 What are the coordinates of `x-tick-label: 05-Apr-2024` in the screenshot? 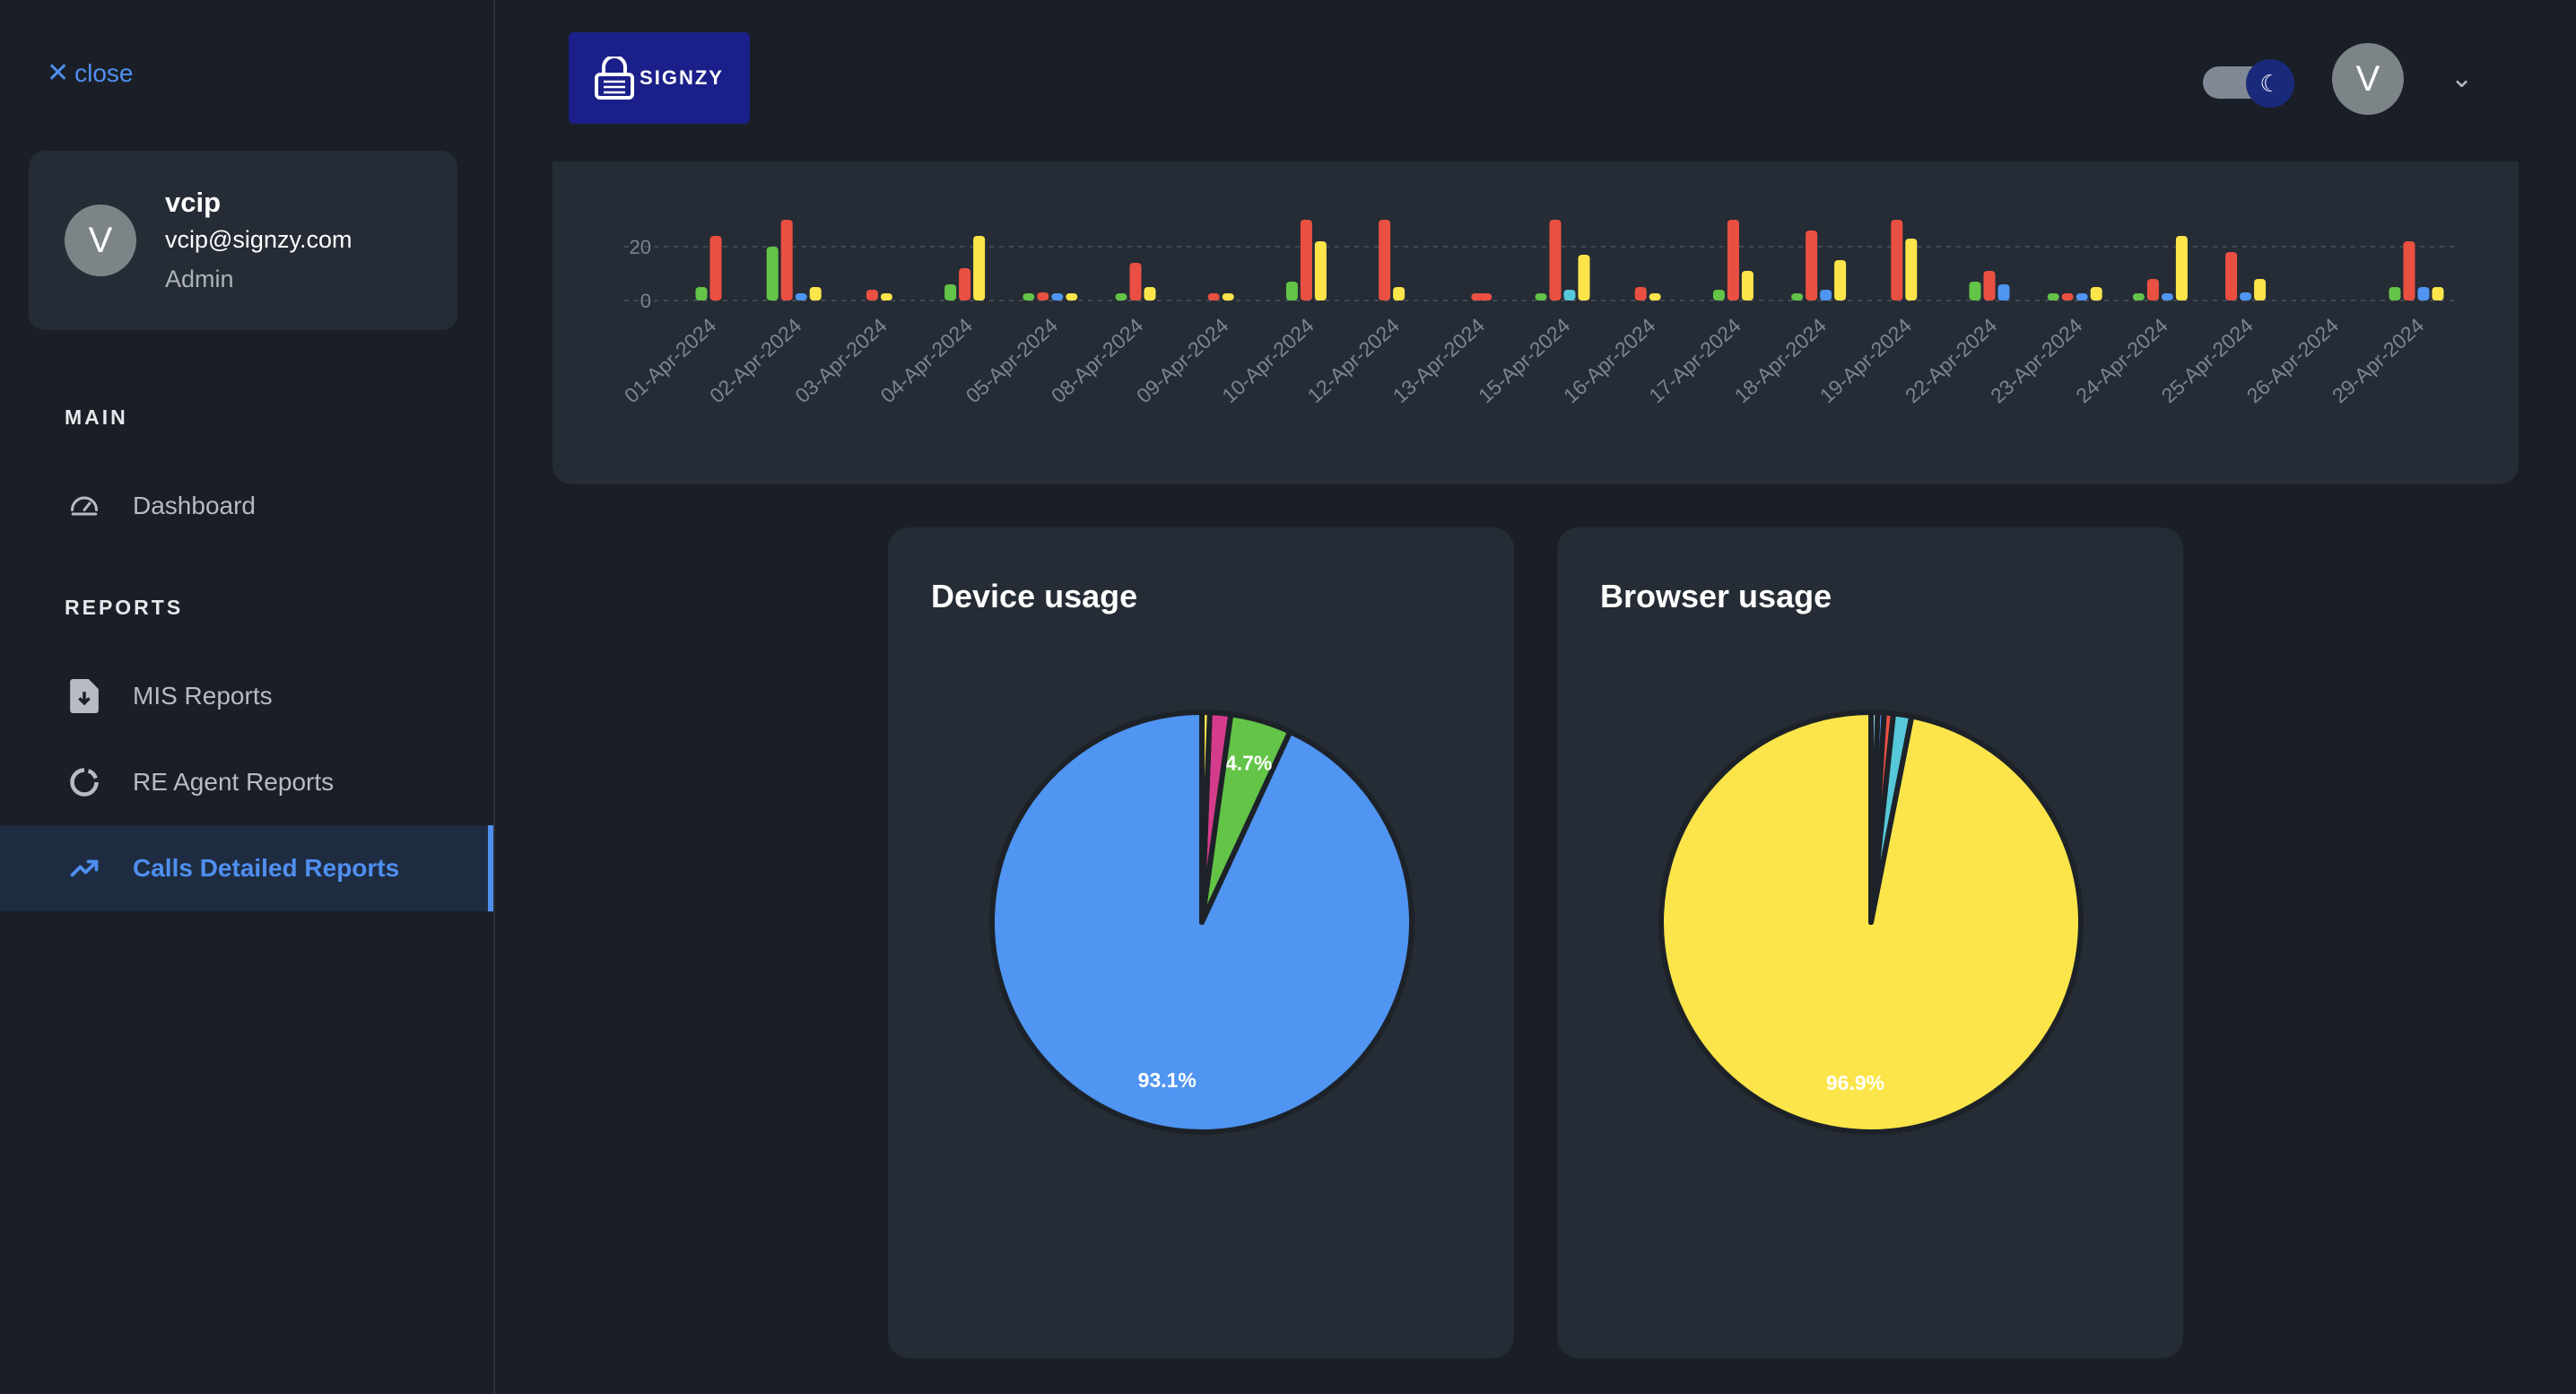 It's located at (1012, 360).